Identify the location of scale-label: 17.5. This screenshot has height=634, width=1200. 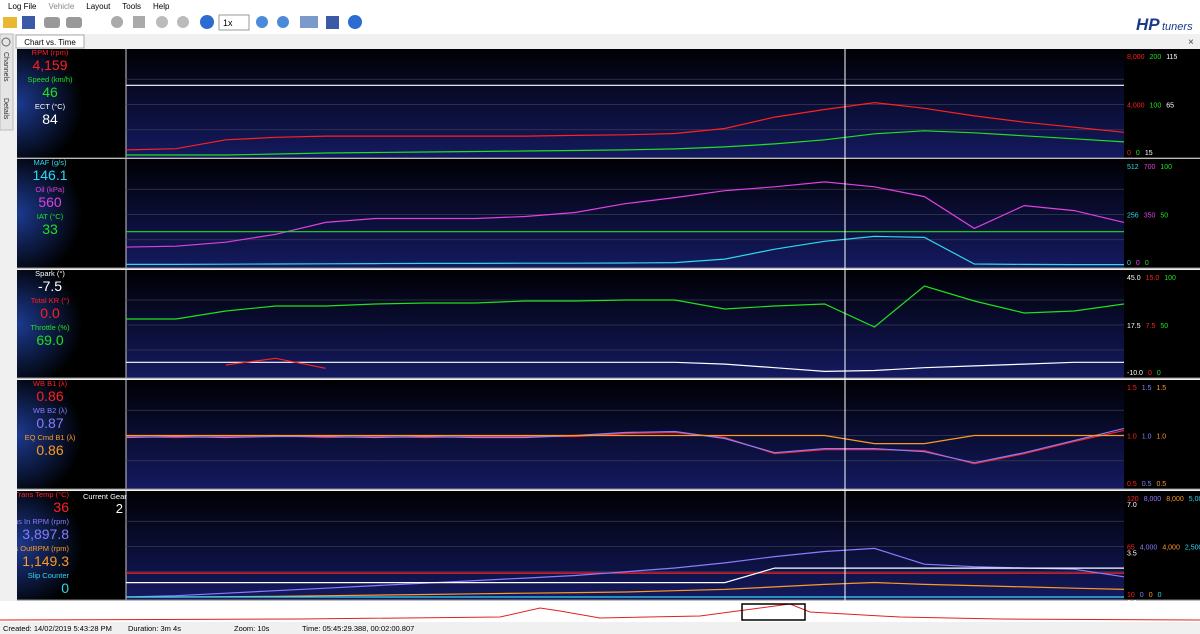
(1134, 326).